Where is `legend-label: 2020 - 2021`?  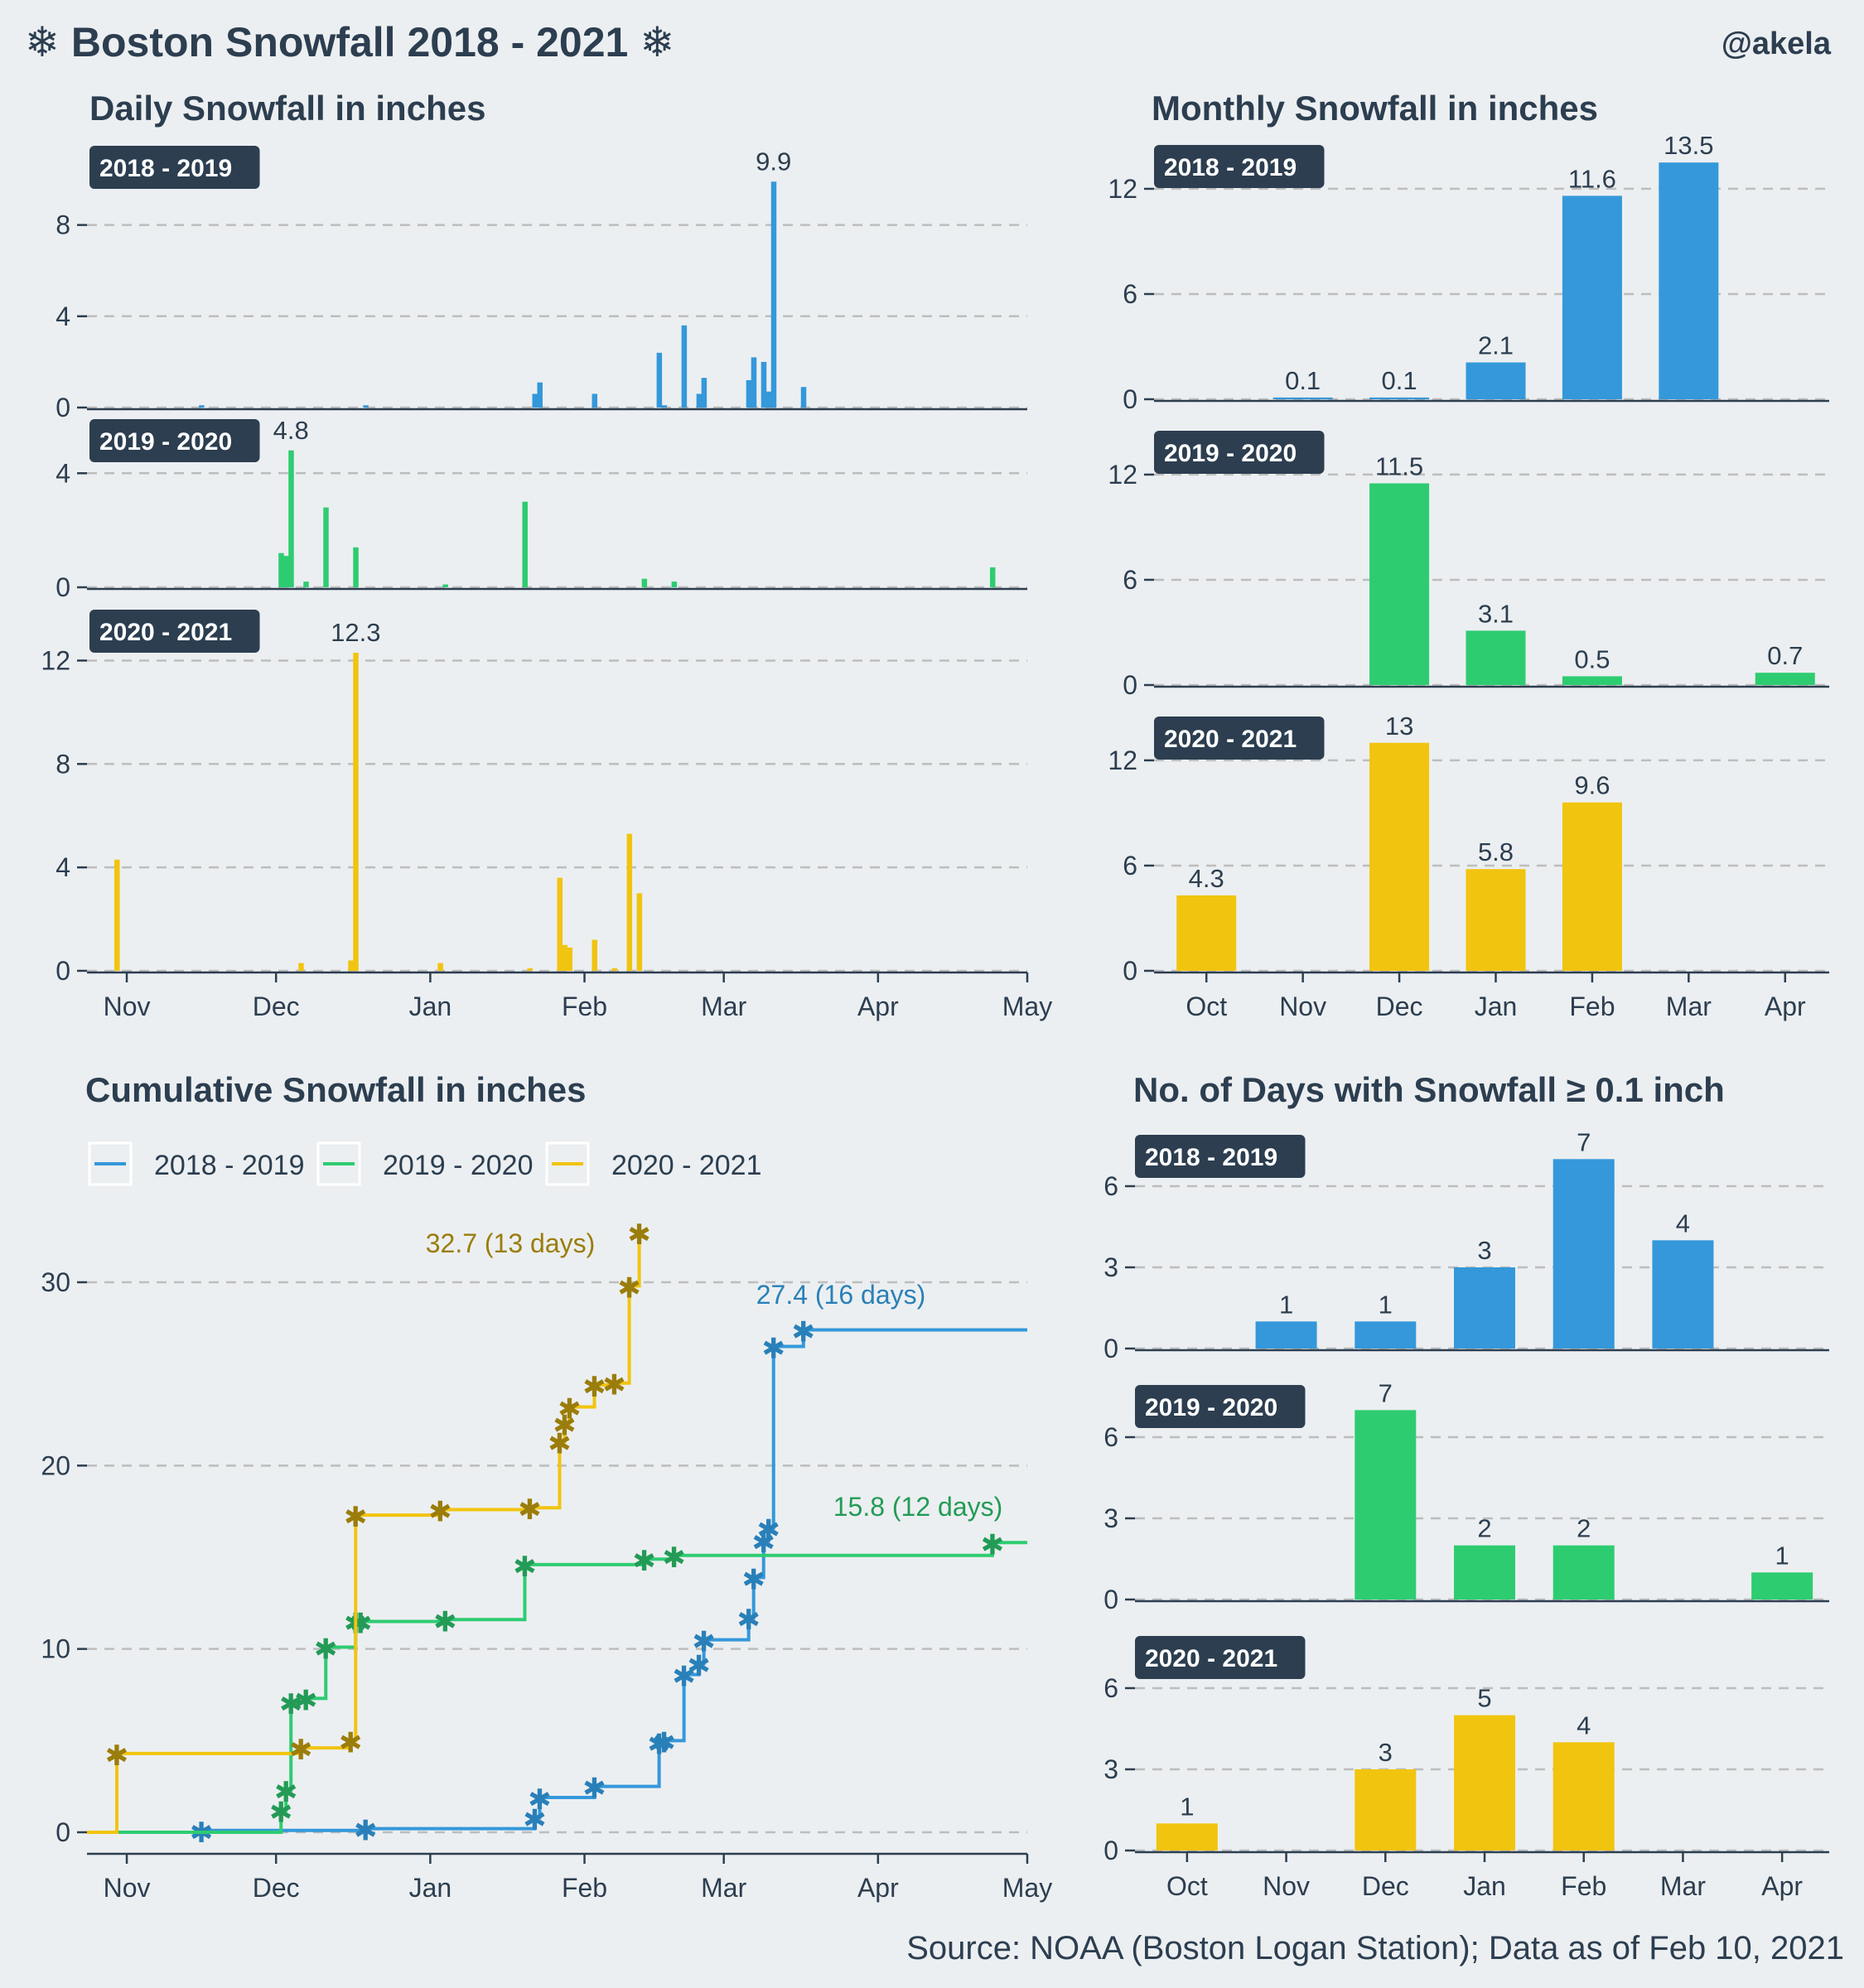 legend-label: 2020 - 2021 is located at coordinates (686, 1165).